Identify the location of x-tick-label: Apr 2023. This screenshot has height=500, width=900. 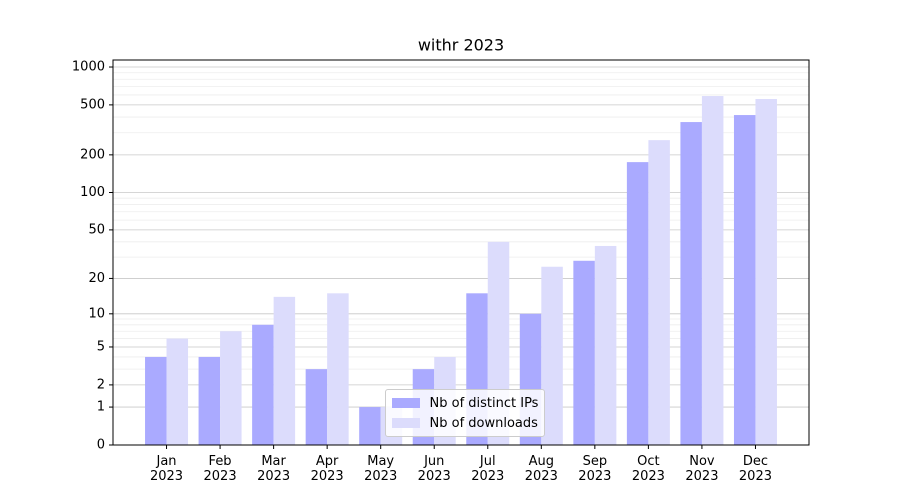
(327, 469).